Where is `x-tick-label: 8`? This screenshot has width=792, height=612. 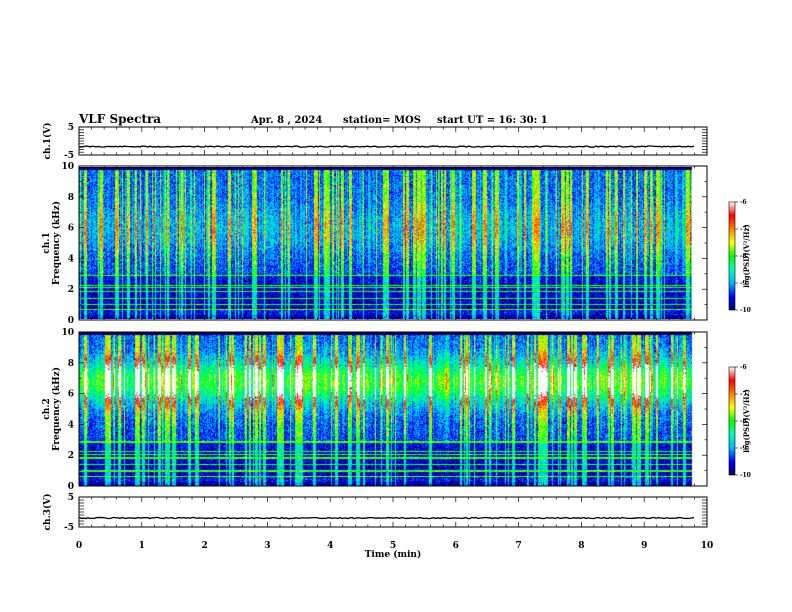 x-tick-label: 8 is located at coordinates (581, 546).